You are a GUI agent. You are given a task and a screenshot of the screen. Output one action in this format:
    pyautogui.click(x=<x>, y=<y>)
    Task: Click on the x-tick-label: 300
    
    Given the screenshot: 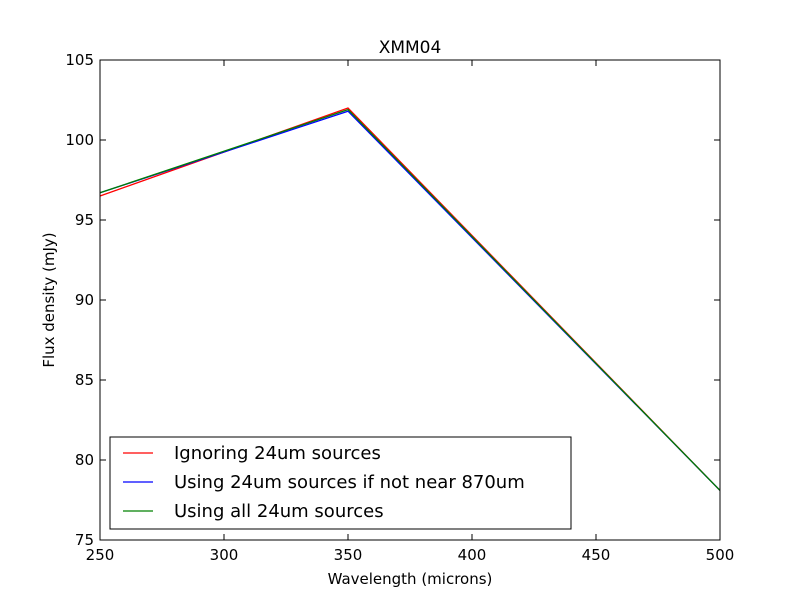 What is the action you would take?
    pyautogui.click(x=224, y=555)
    